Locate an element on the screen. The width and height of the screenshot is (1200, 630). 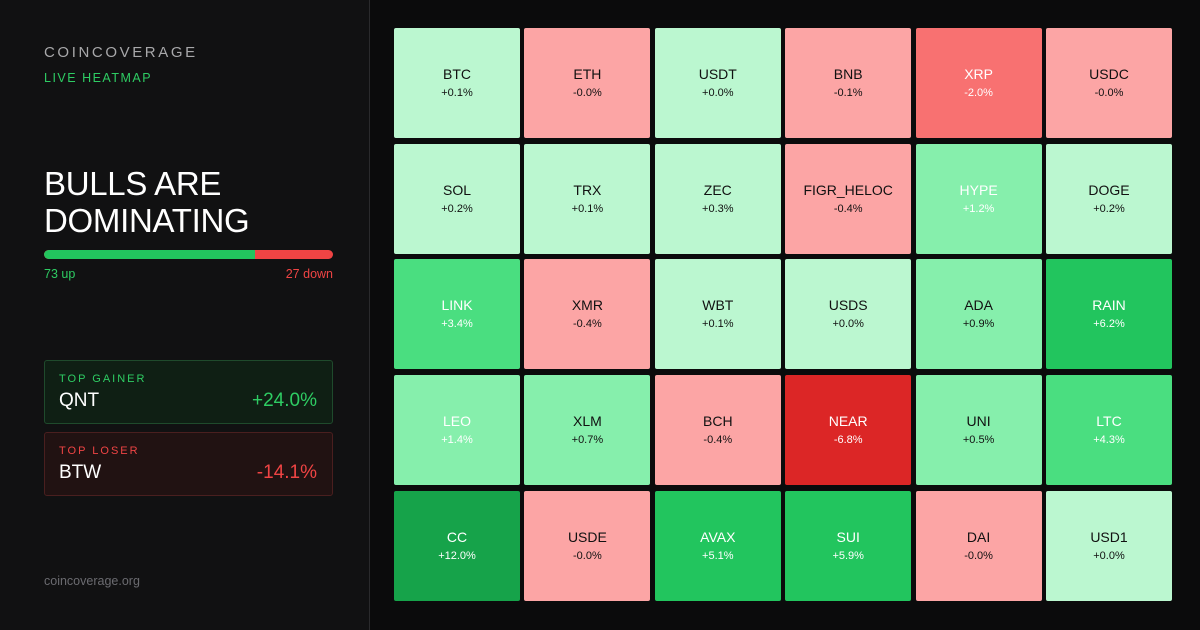
heatmap-tile-xrp: XRP -2.0% is located at coordinates (978, 83).